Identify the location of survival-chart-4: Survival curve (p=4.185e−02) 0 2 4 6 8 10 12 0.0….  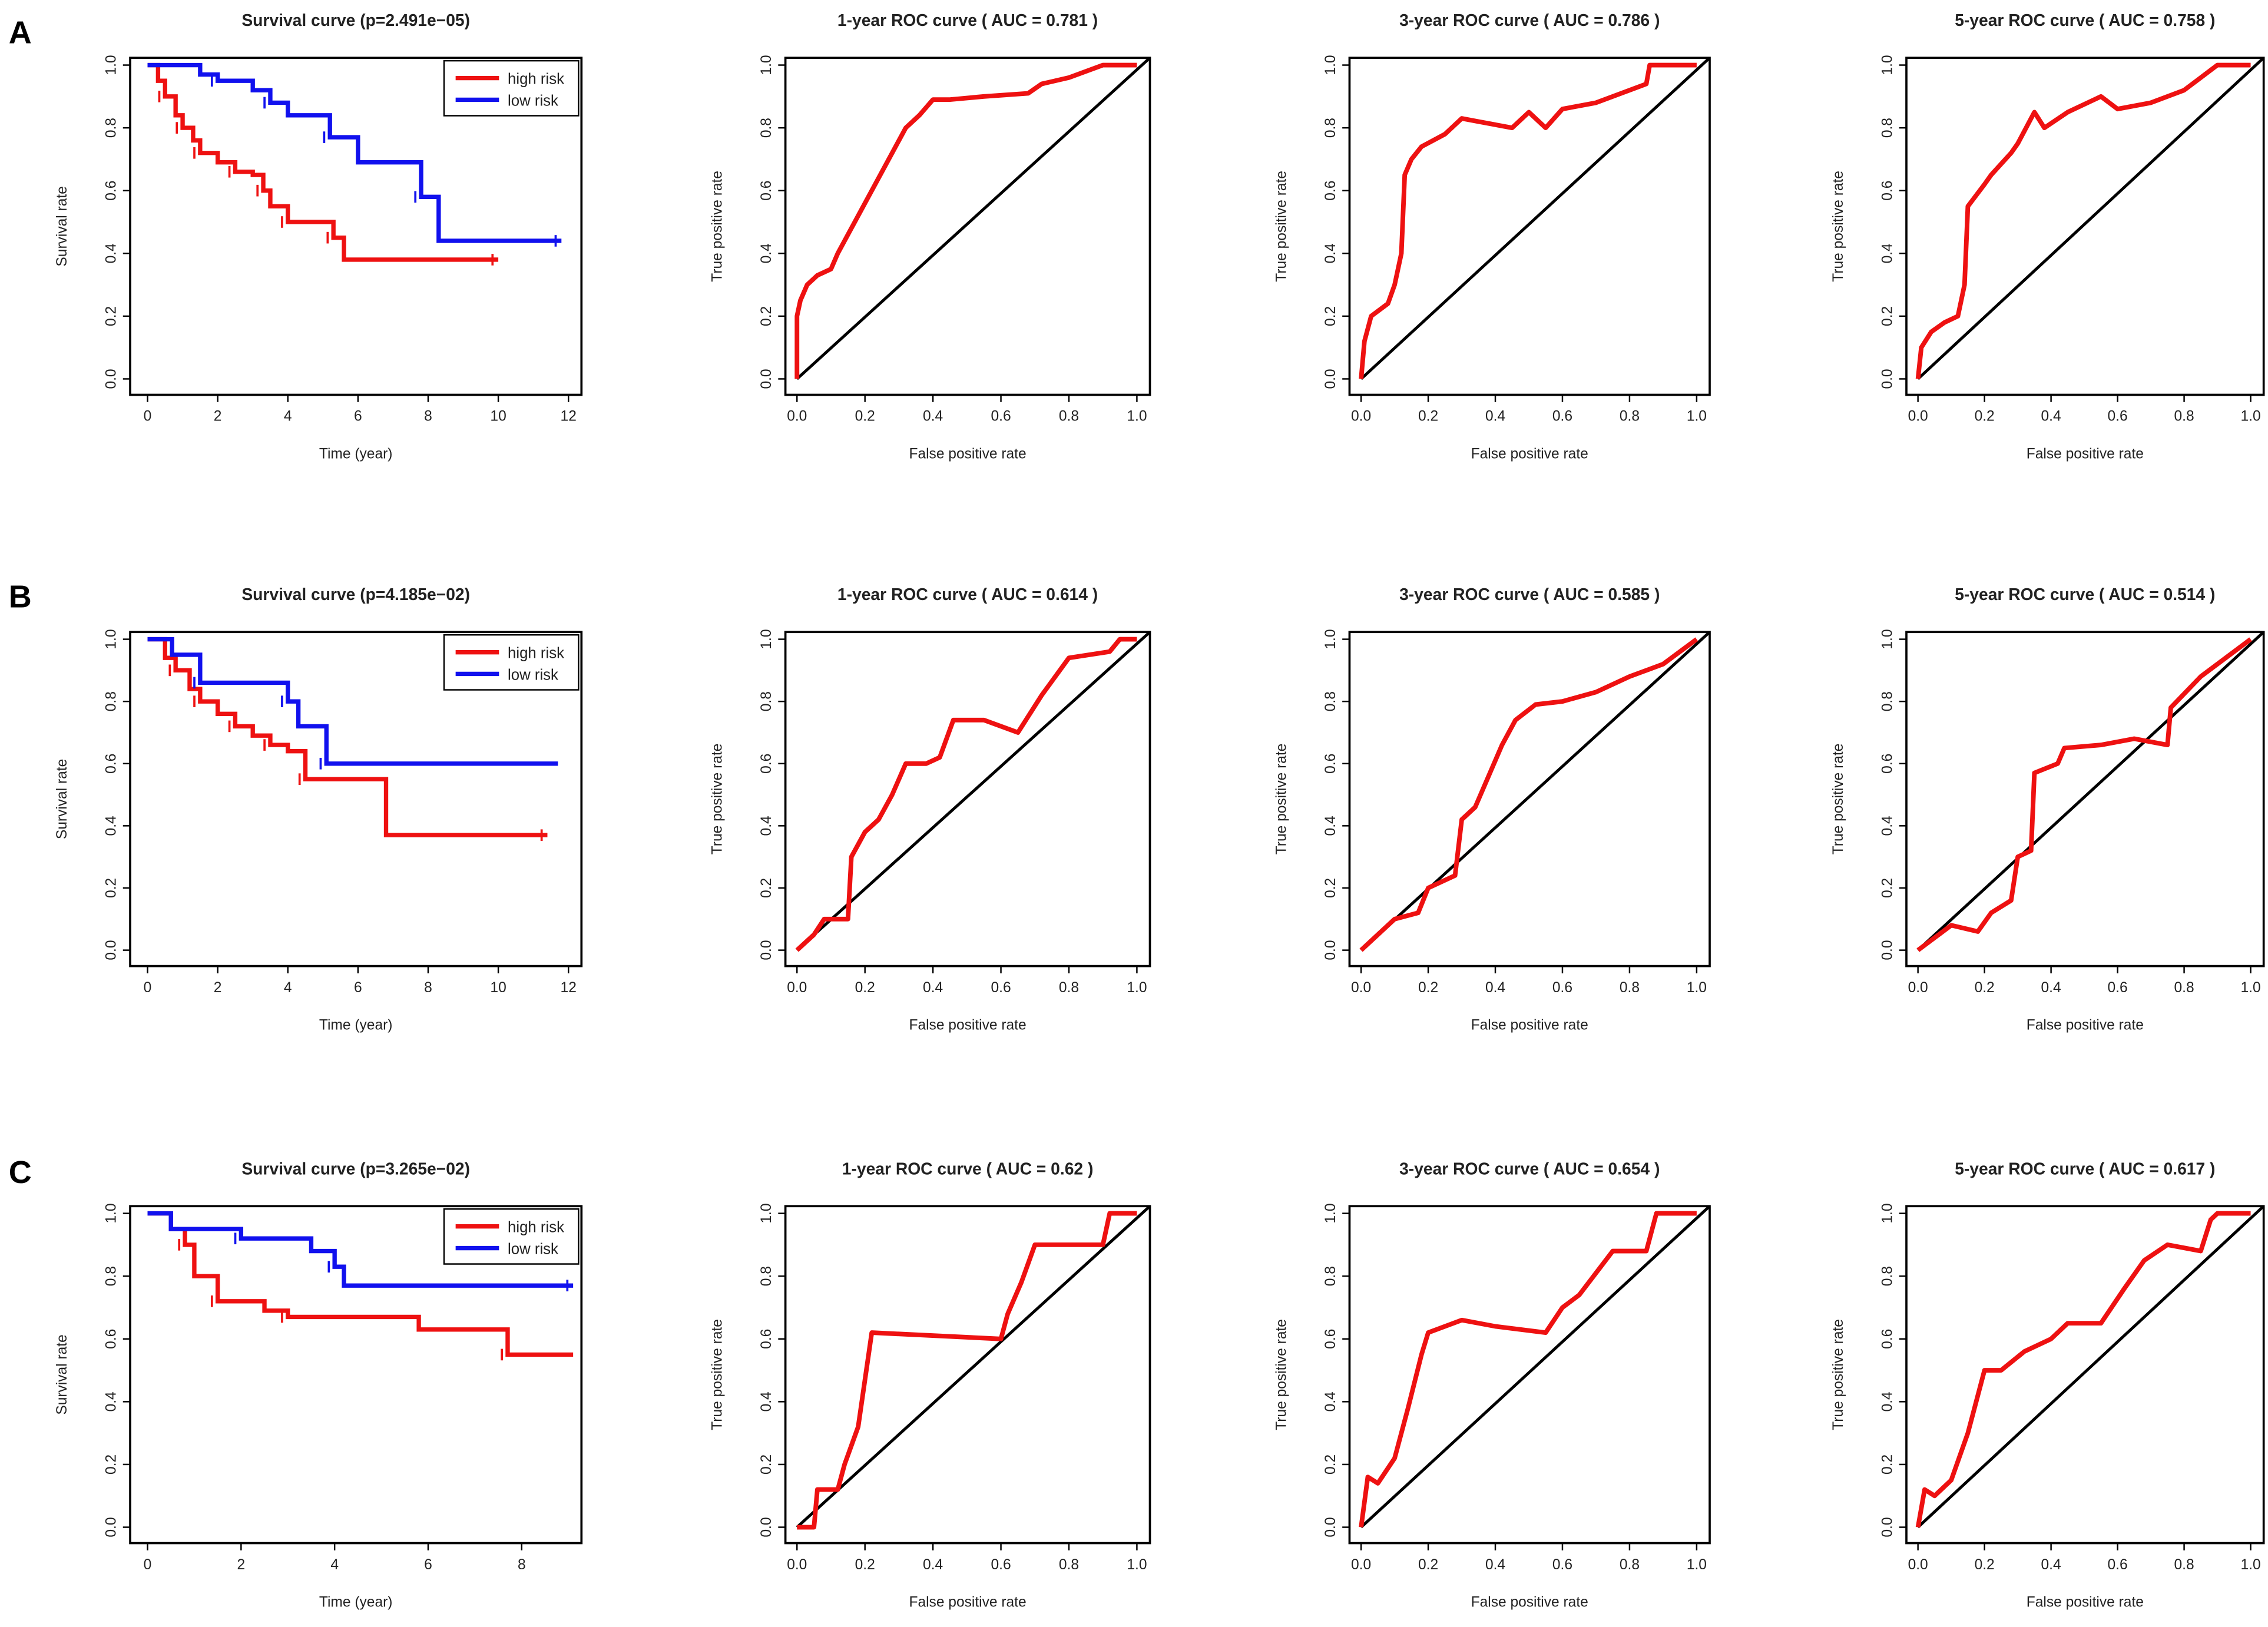
(318, 809).